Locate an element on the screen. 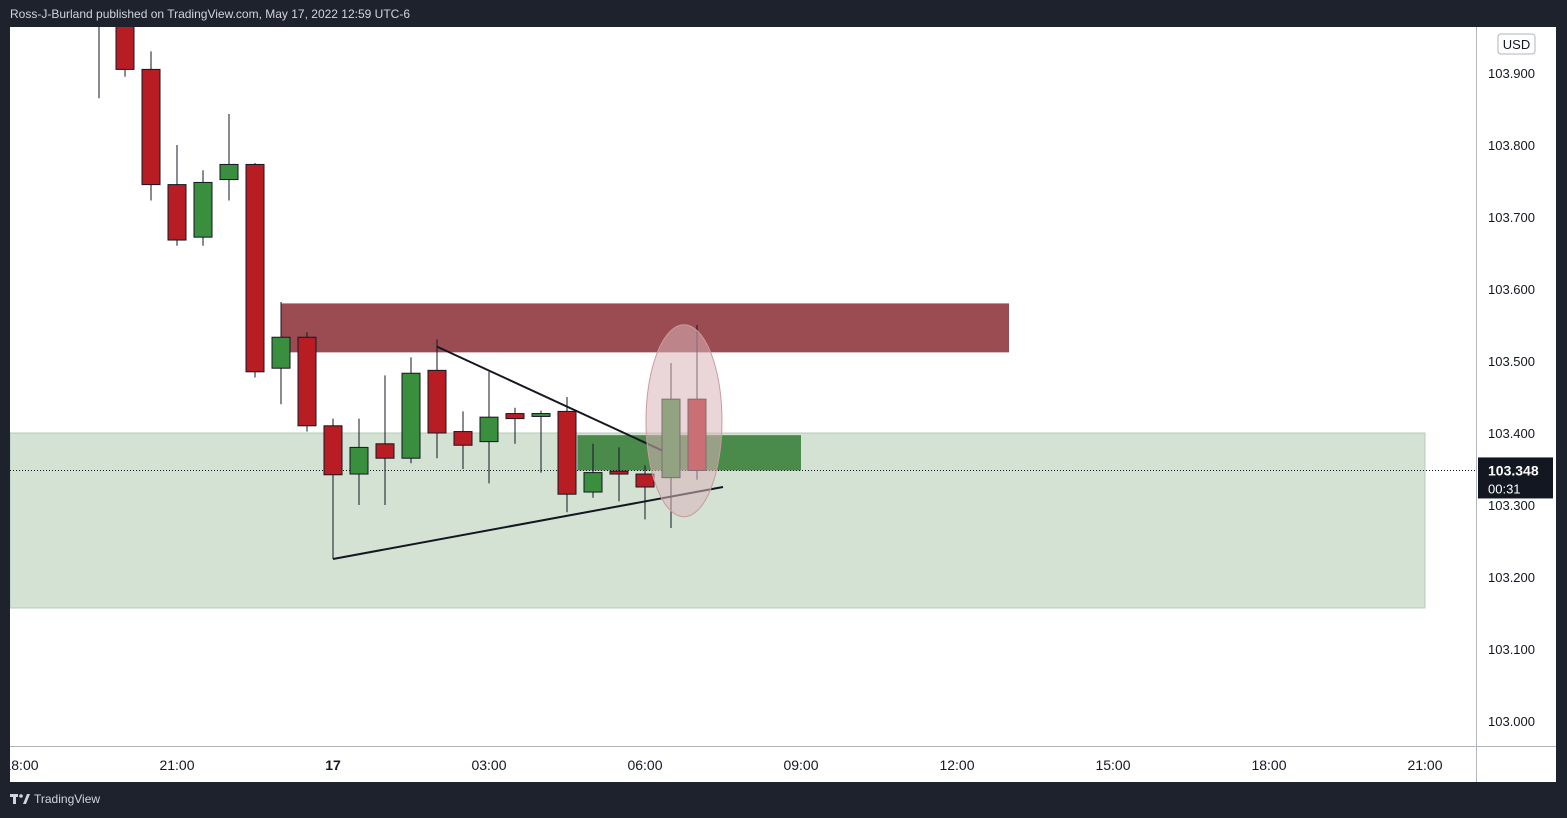 This screenshot has width=1567, height=818. currency-text: USD is located at coordinates (1516, 44).